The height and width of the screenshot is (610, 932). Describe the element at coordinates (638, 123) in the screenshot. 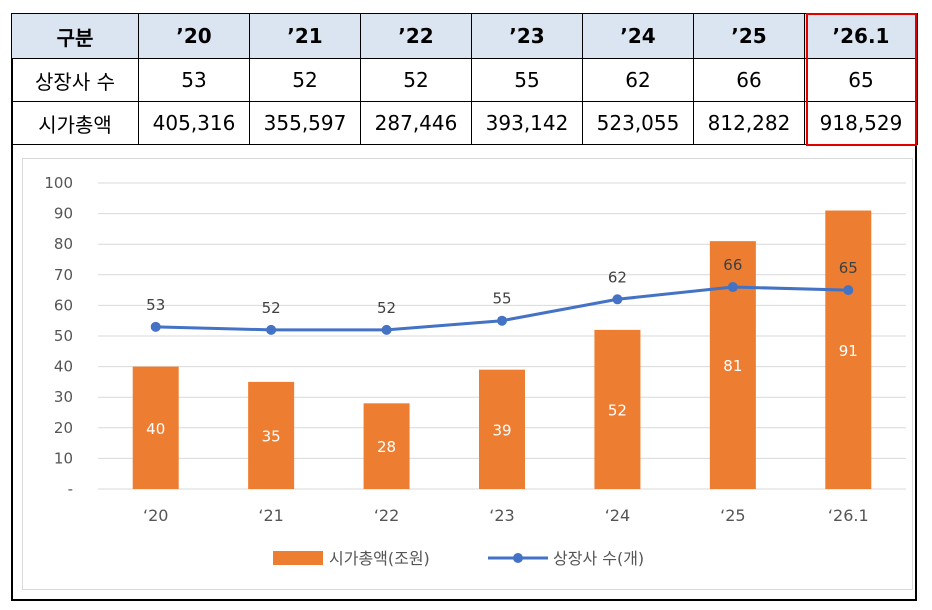

I see `table-cell: 523,055` at that location.